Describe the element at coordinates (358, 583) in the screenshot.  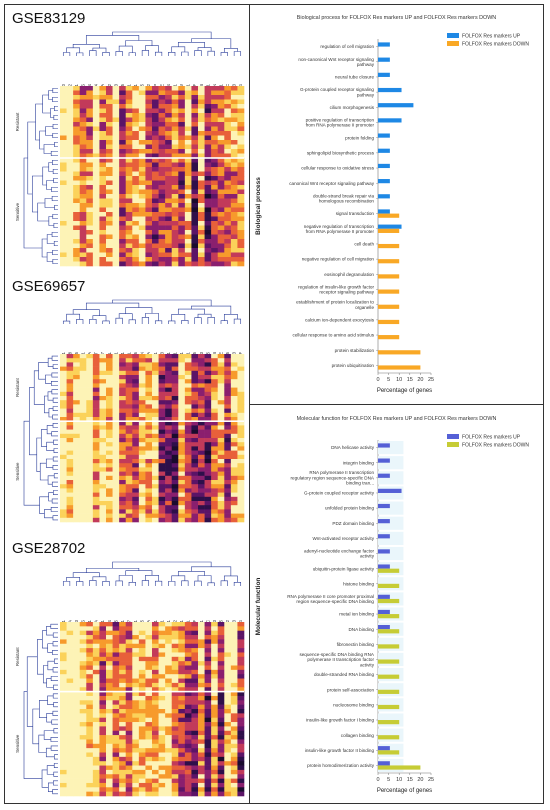
I see `category-label: histone binding` at that location.